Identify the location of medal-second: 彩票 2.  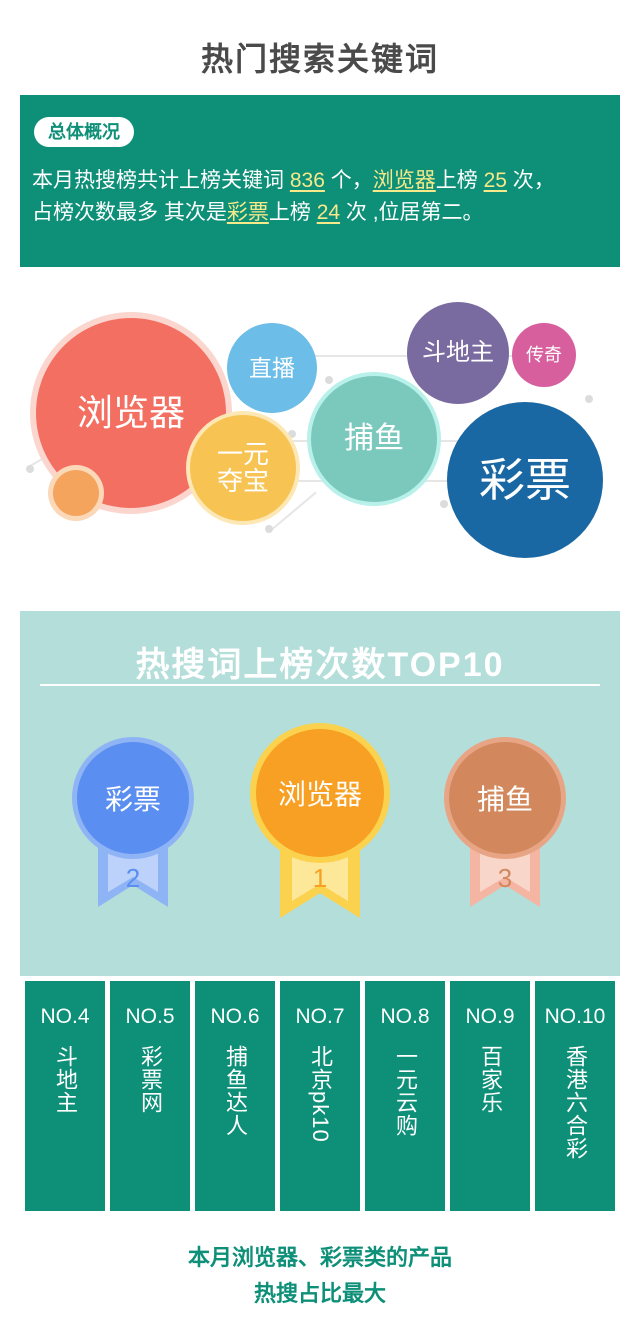
(133, 827).